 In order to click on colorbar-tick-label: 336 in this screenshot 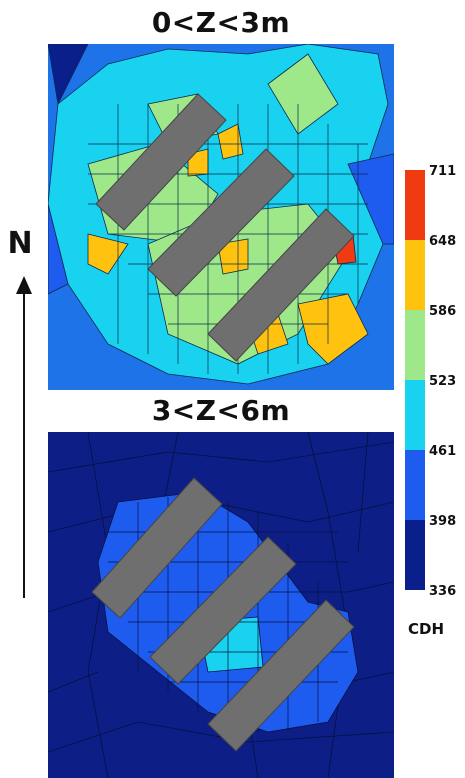, I will do `click(442, 591)`.